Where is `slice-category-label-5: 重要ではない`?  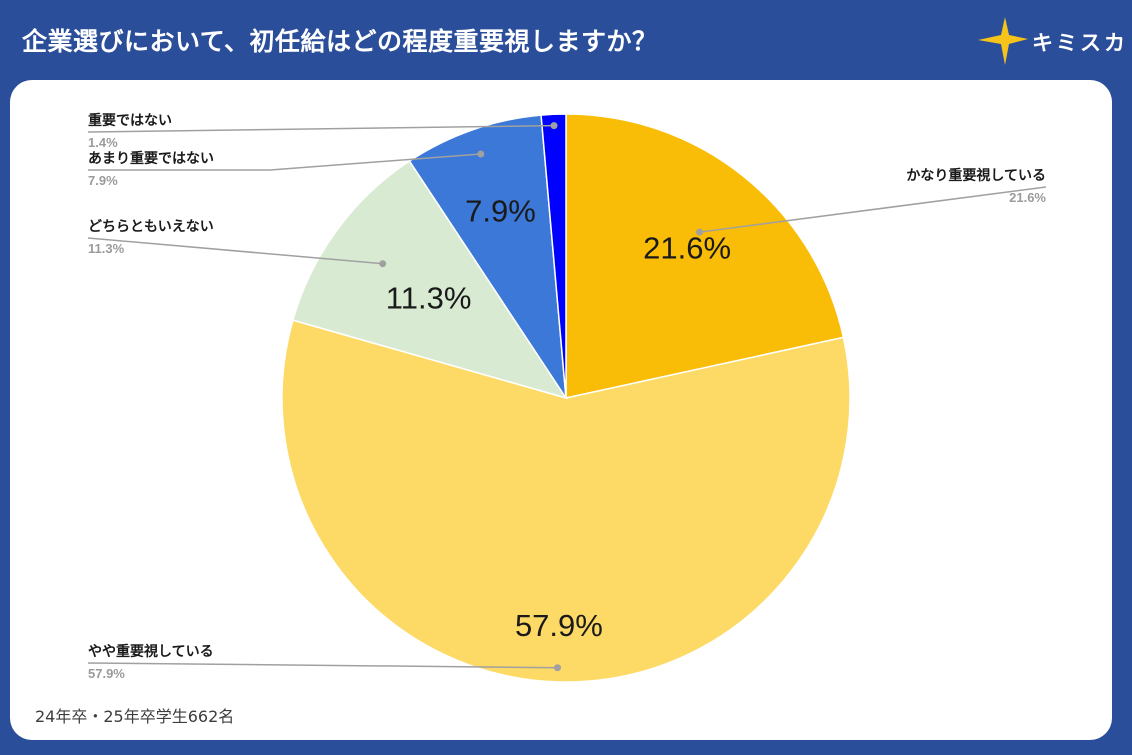 slice-category-label-5: 重要ではない is located at coordinates (130, 120).